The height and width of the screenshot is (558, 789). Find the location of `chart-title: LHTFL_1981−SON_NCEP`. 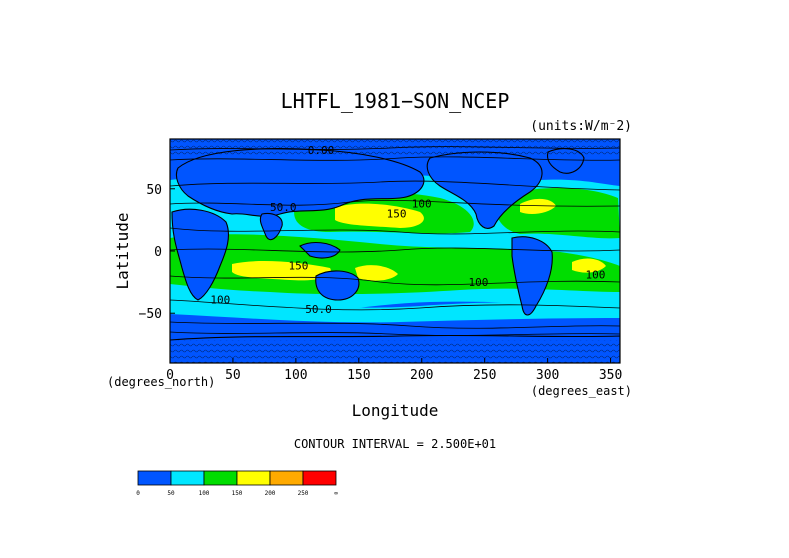

chart-title: LHTFL_1981−SON_NCEP is located at coordinates (395, 101).